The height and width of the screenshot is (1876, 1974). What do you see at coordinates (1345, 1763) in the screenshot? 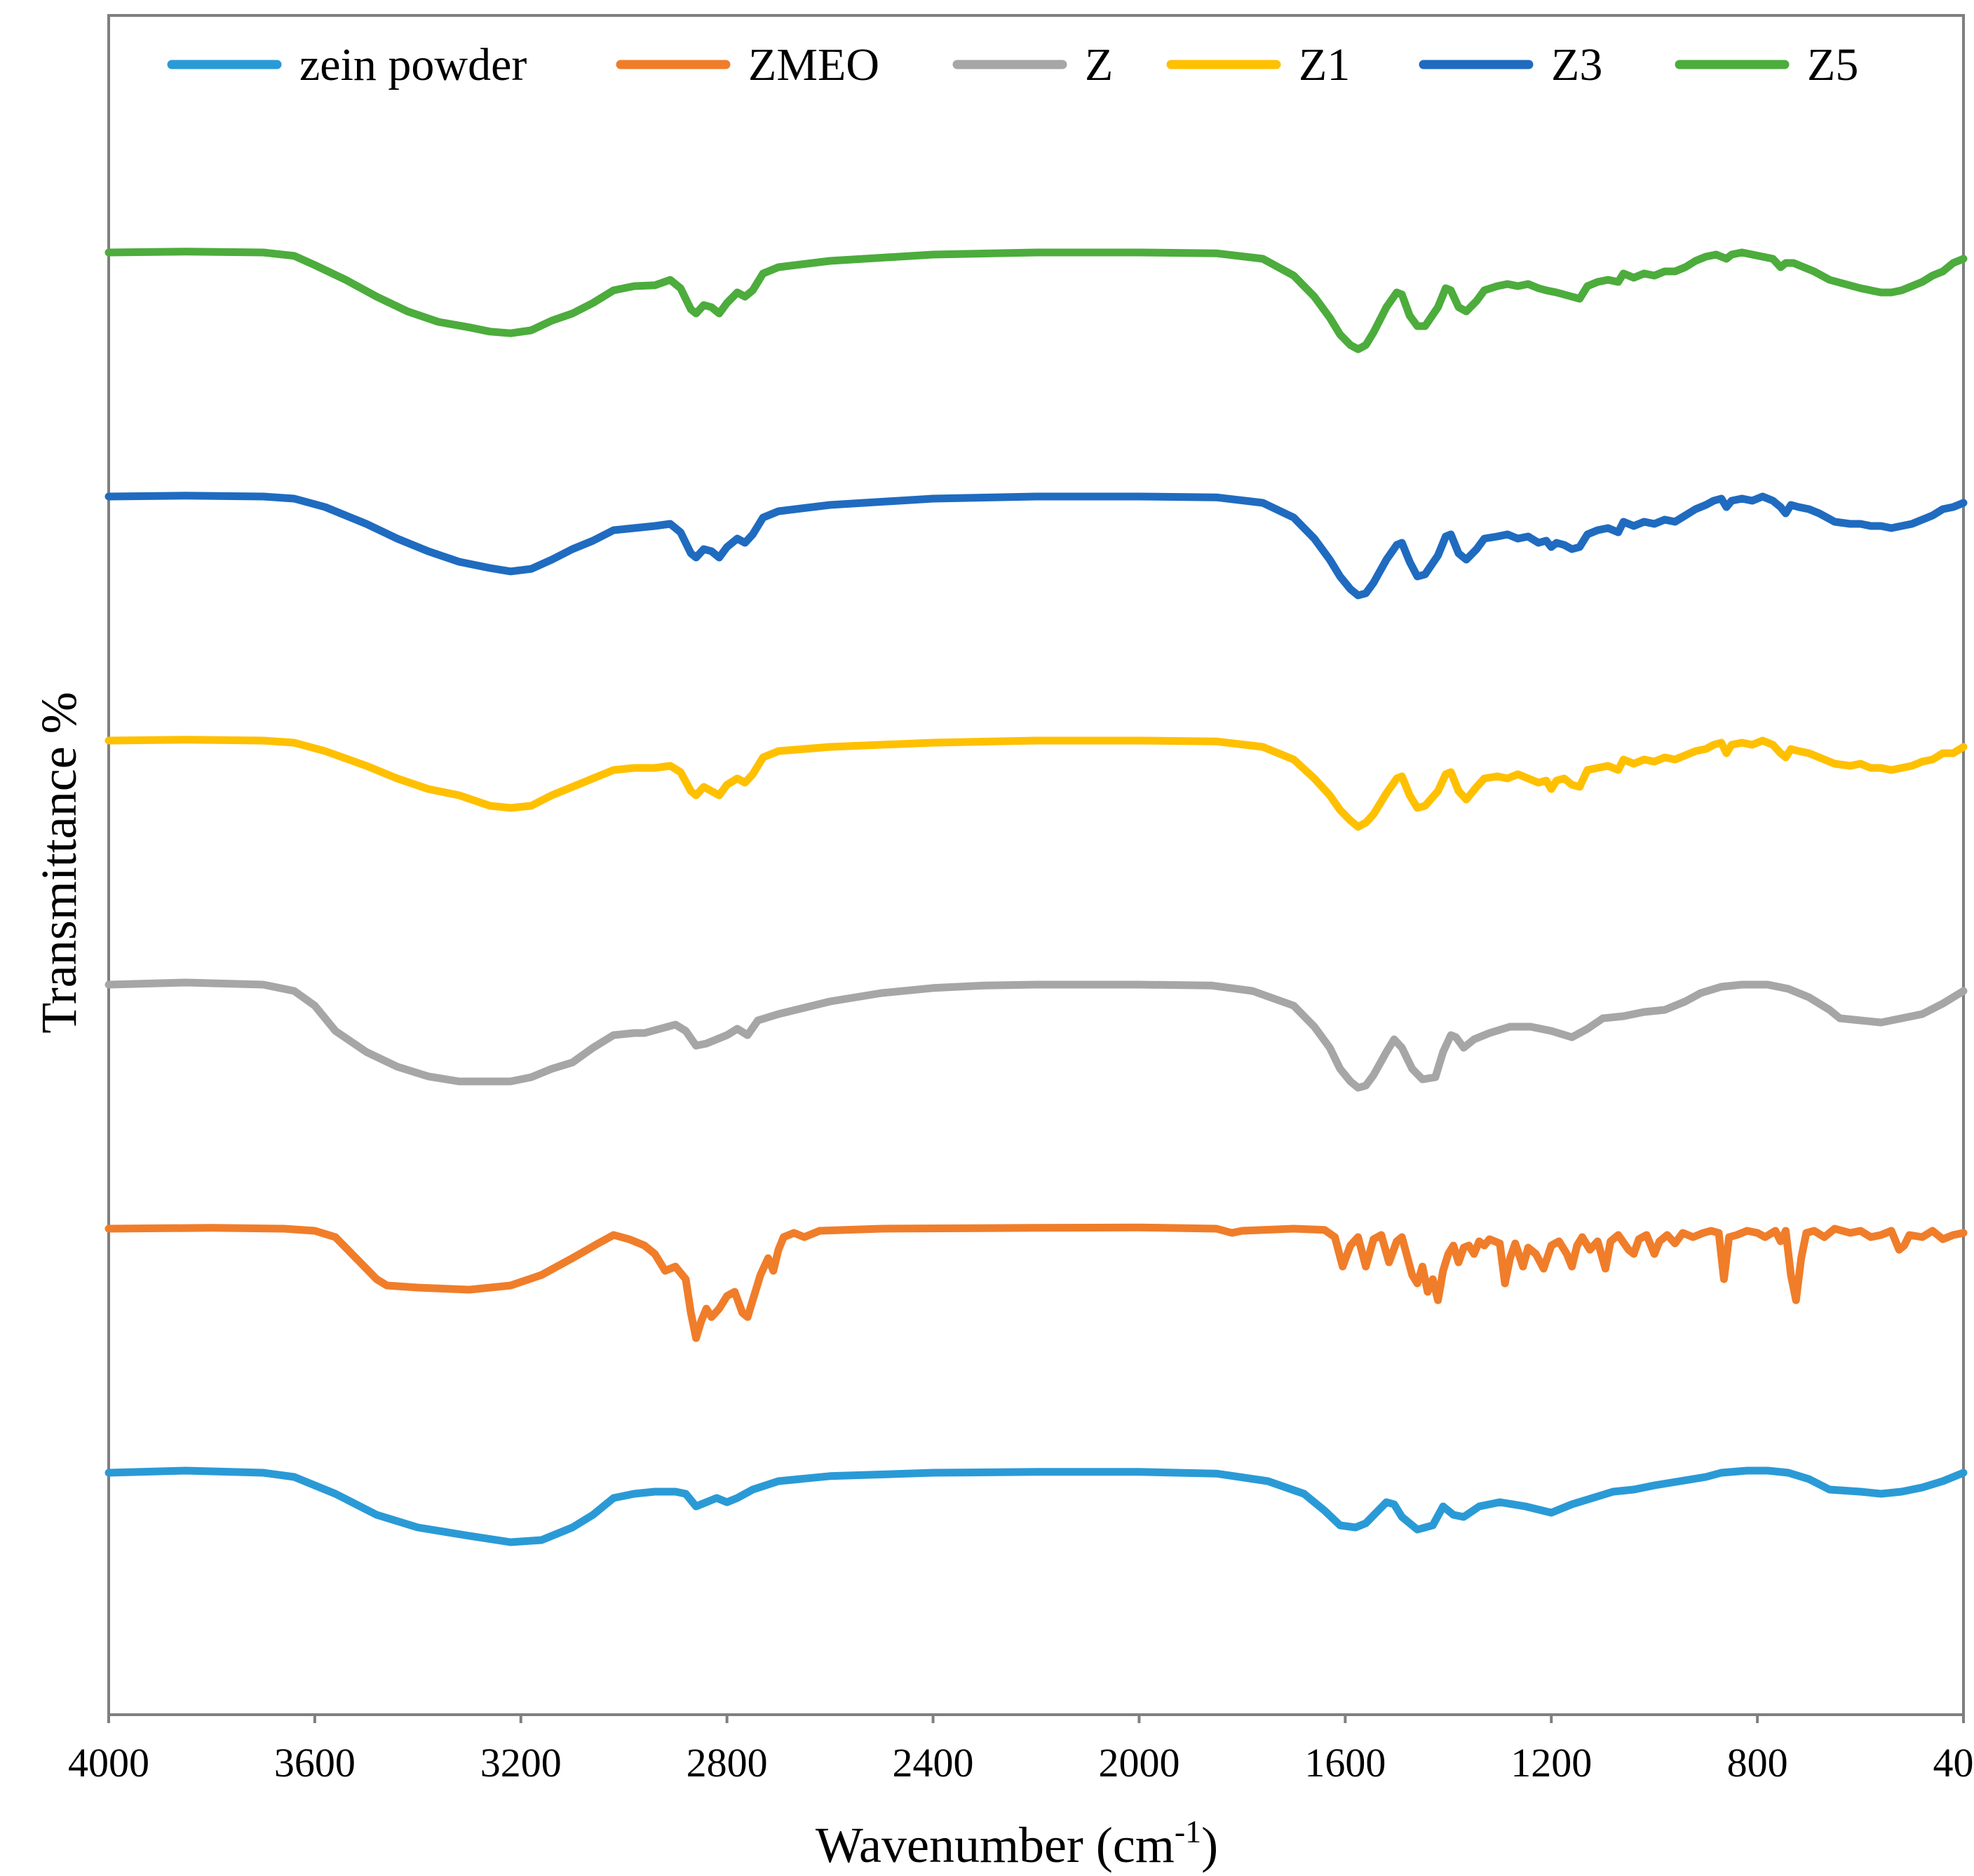
I see `x-tick-label: 1600` at bounding box center [1345, 1763].